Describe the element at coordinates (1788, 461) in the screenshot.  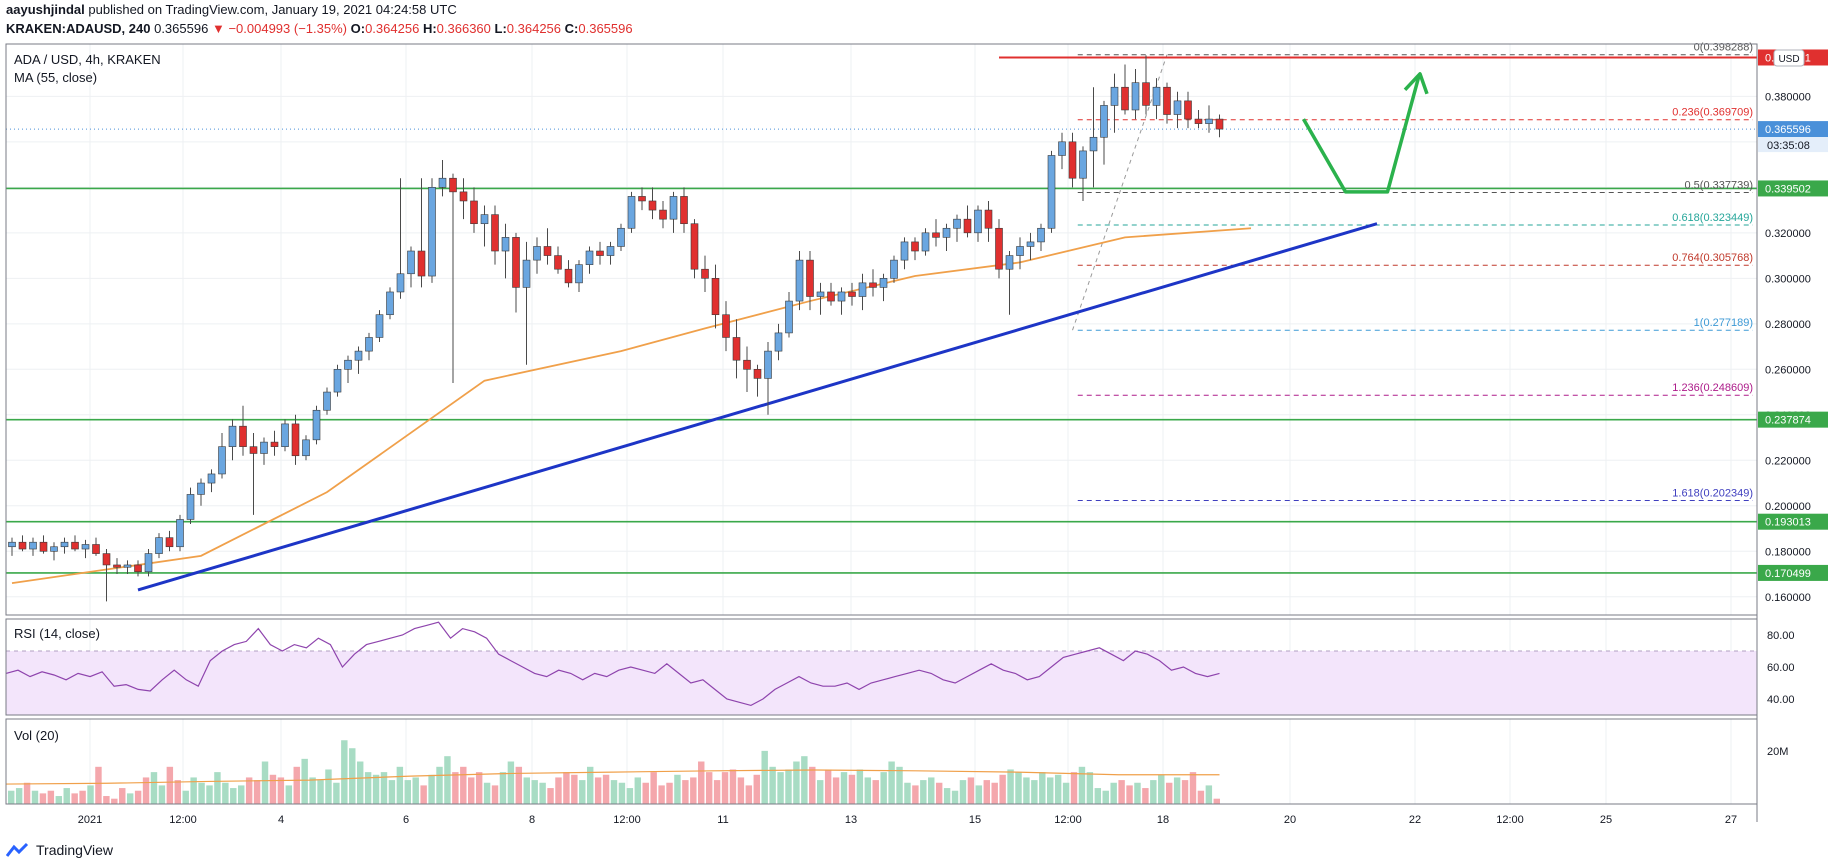
I see `price-tick-label: 0.220000` at that location.